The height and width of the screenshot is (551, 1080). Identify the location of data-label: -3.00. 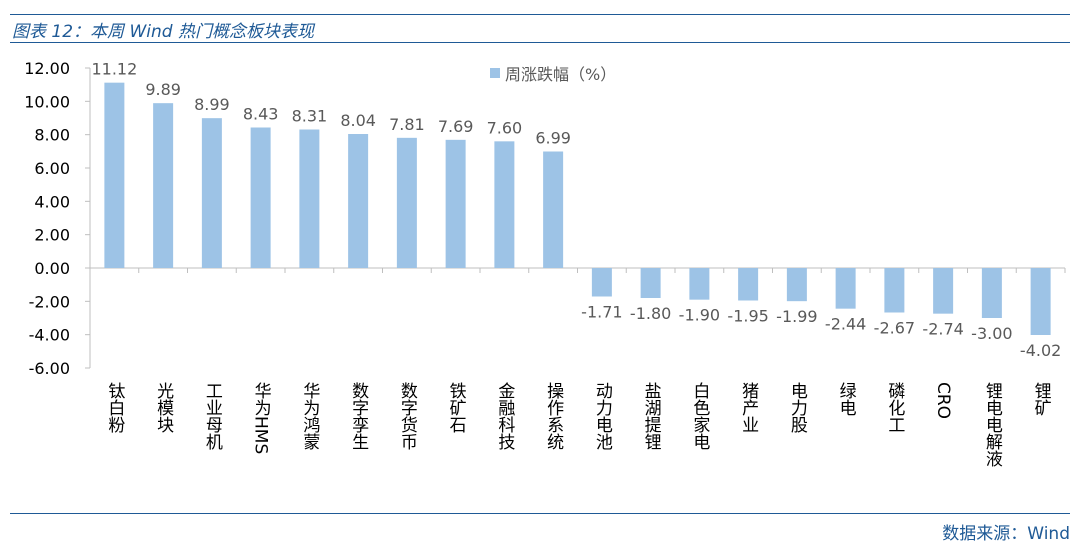
(991, 333).